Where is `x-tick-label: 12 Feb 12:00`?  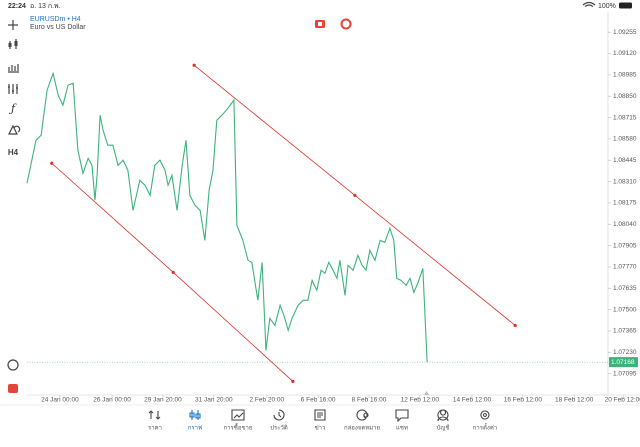
x-tick-label: 12 Feb 12:00 is located at coordinates (420, 400).